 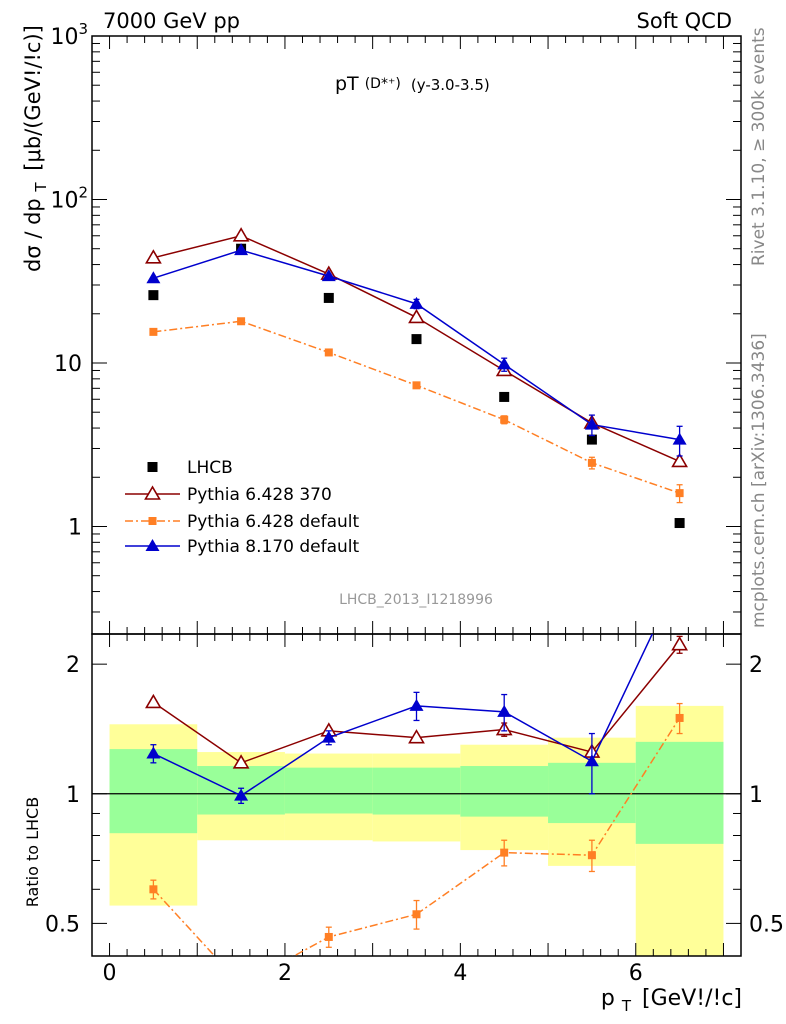 I want to click on x-axis-label-prefix: p, so click(x=608, y=998).